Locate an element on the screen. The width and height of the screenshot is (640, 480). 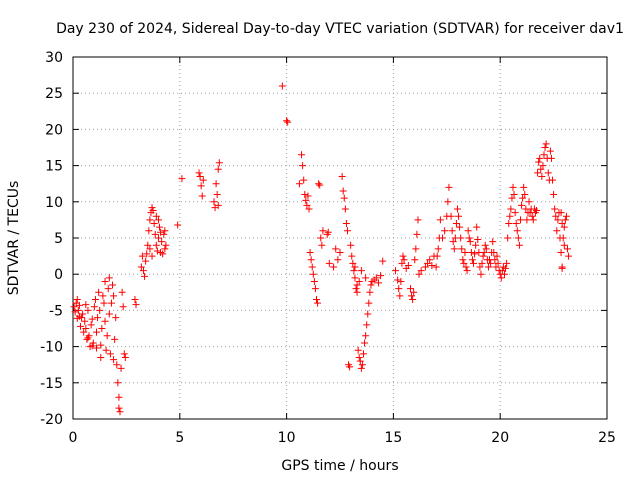
y-tick-label: -20 is located at coordinates (51, 420).